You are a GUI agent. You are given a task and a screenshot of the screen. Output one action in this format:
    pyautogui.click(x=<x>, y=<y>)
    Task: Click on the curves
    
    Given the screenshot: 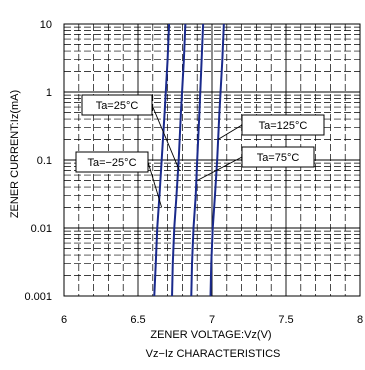 What is the action you would take?
    pyautogui.click(x=189, y=160)
    